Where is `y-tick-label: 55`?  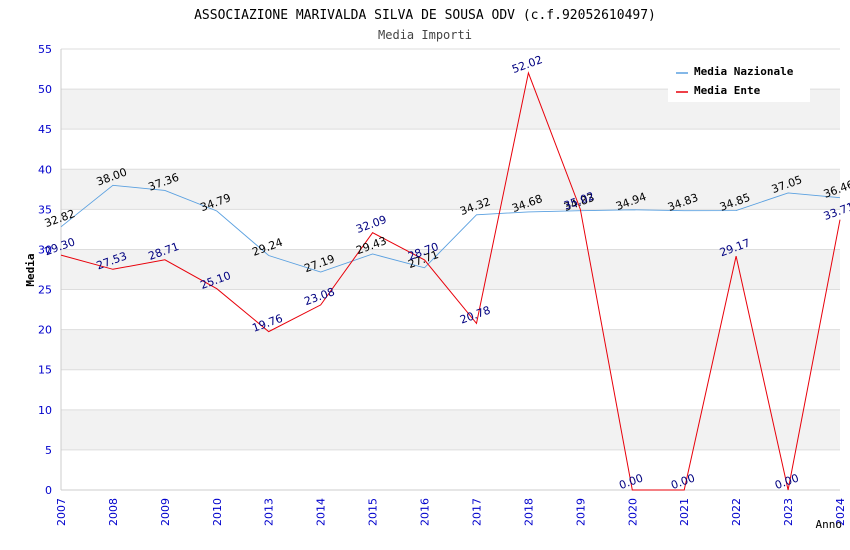 y-tick-label: 55 is located at coordinates (45, 49).